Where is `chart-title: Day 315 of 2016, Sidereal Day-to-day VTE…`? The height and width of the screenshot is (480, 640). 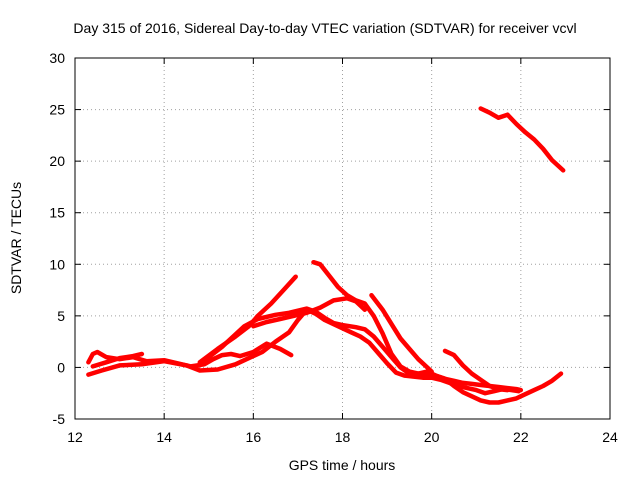
chart-title: Day 315 of 2016, Sidereal Day-to-day VTE… is located at coordinates (324, 28).